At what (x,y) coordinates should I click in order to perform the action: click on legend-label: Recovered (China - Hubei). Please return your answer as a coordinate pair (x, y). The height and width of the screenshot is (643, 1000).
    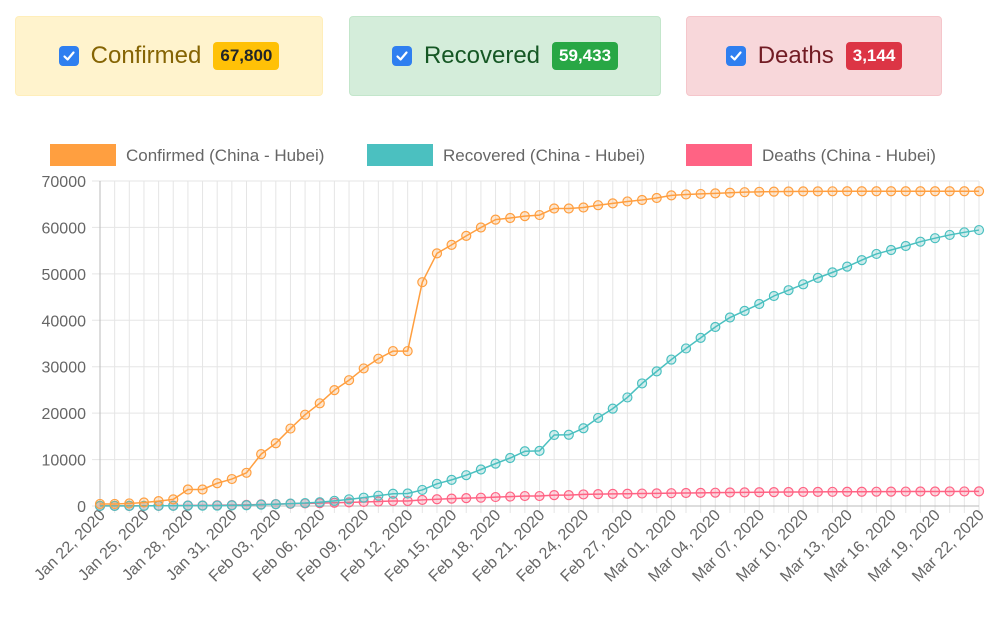
    Looking at the image, I should click on (544, 155).